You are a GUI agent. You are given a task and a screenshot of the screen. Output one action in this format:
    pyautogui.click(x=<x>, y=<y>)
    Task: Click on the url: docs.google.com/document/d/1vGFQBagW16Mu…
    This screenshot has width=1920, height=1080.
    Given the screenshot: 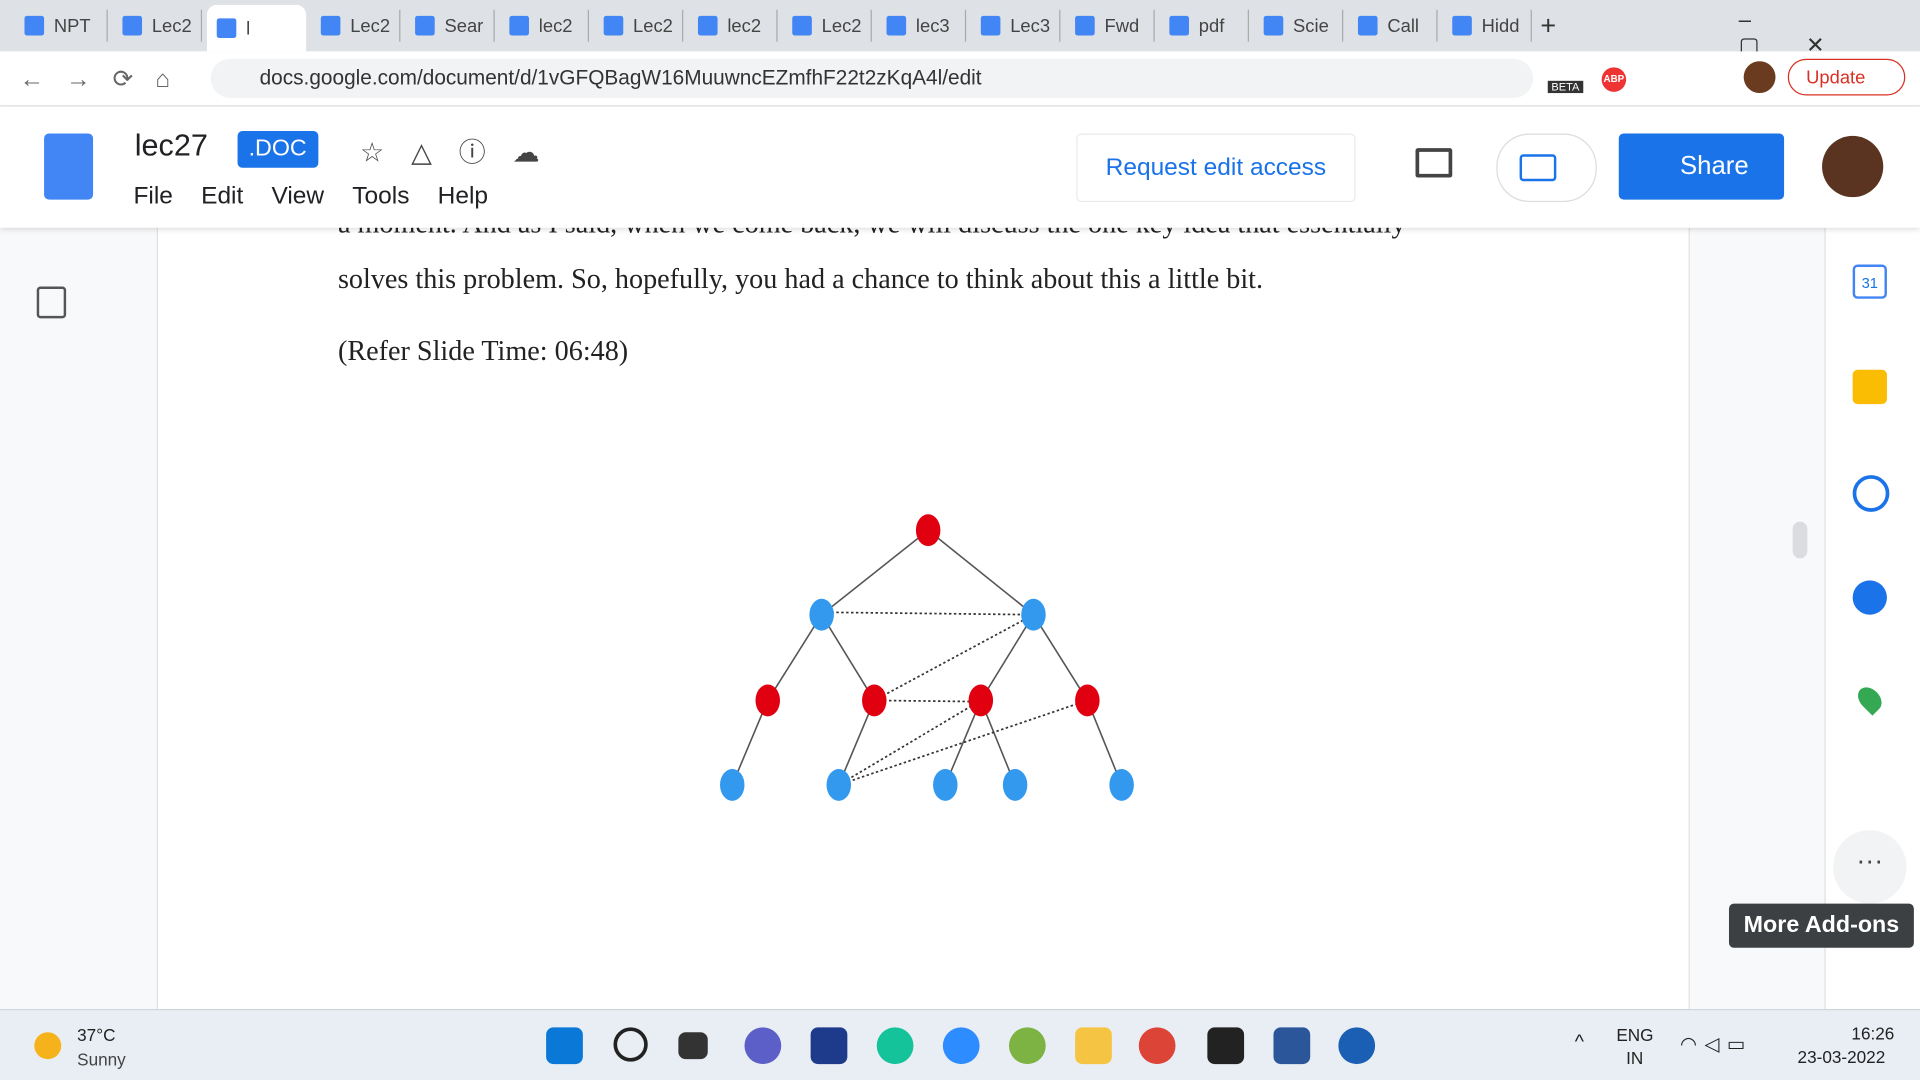 What is the action you would take?
    pyautogui.click(x=872, y=78)
    